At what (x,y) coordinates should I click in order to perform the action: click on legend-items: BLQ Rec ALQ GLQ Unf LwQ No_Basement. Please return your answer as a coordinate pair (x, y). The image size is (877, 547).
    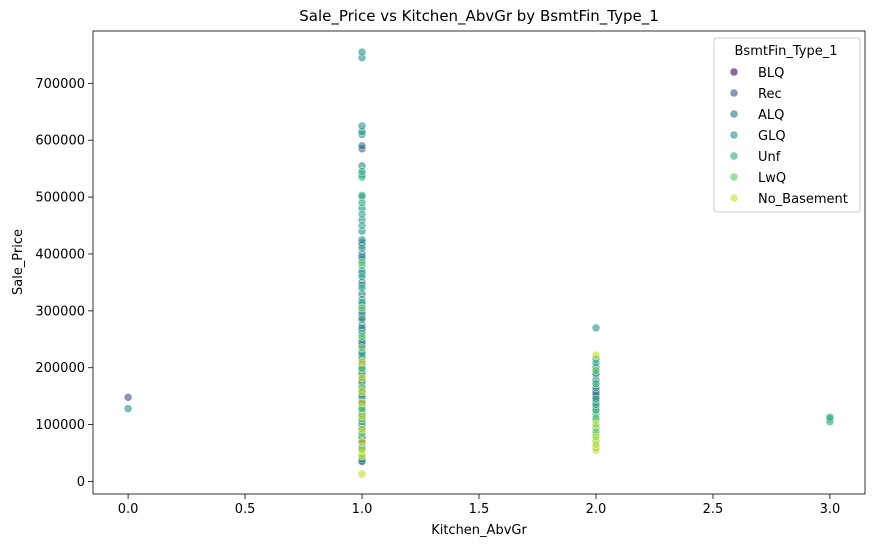
    Looking at the image, I should click on (788, 136).